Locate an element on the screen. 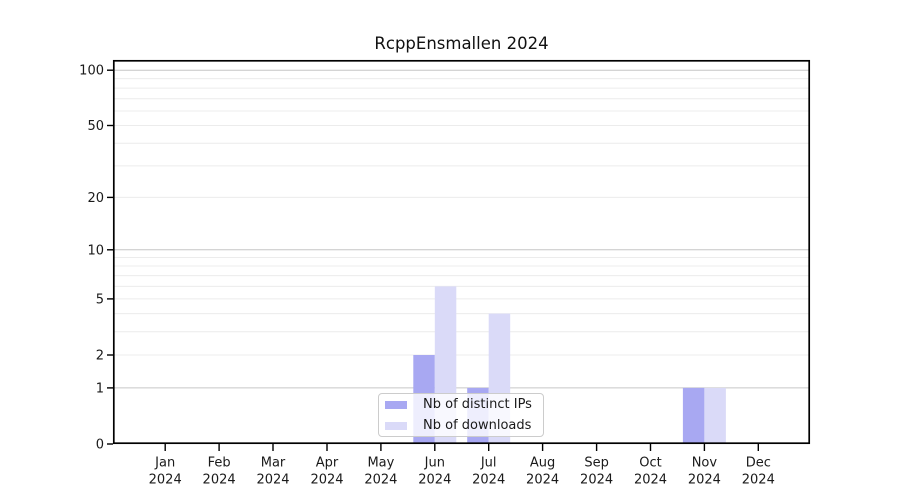 The width and height of the screenshot is (900, 500). bar-distinct-ips-nov is located at coordinates (693, 415).